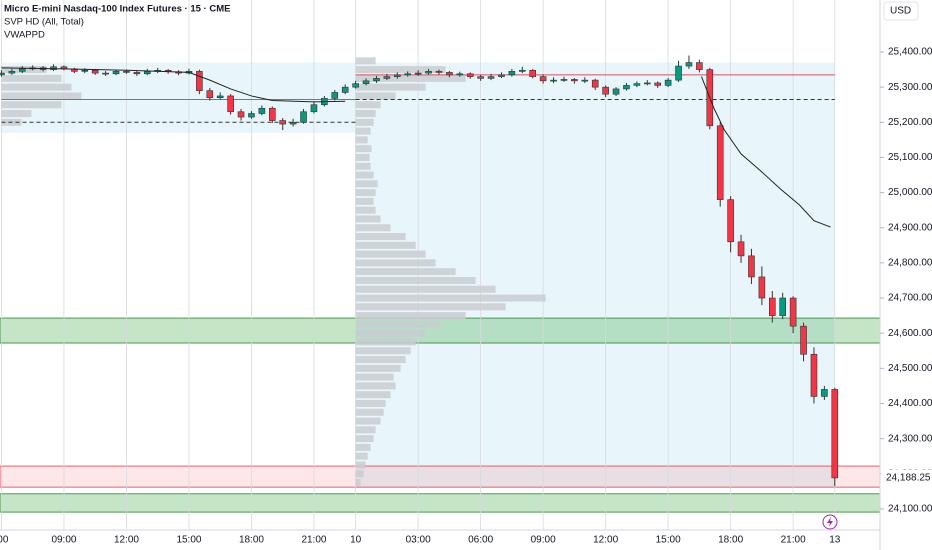  What do you see at coordinates (910, 333) in the screenshot?
I see `y-tick-label: 24,600.00` at bounding box center [910, 333].